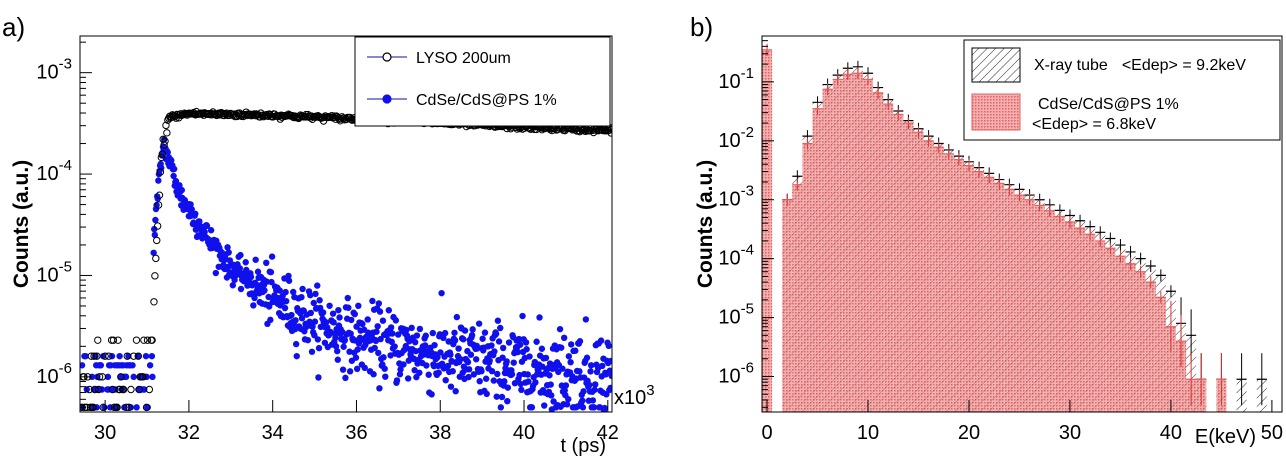 The height and width of the screenshot is (456, 1286). I want to click on panel-b-xtick-label-2: 20, so click(969, 433).